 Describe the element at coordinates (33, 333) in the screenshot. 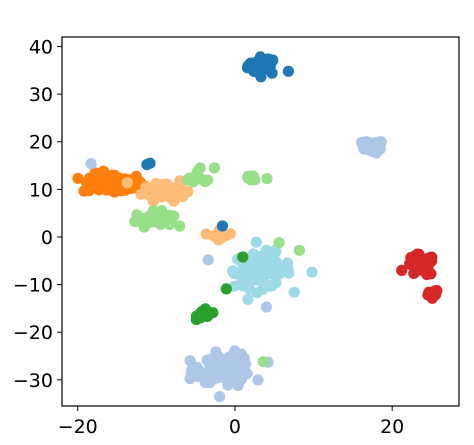

I see `y-tick-label: −20` at that location.